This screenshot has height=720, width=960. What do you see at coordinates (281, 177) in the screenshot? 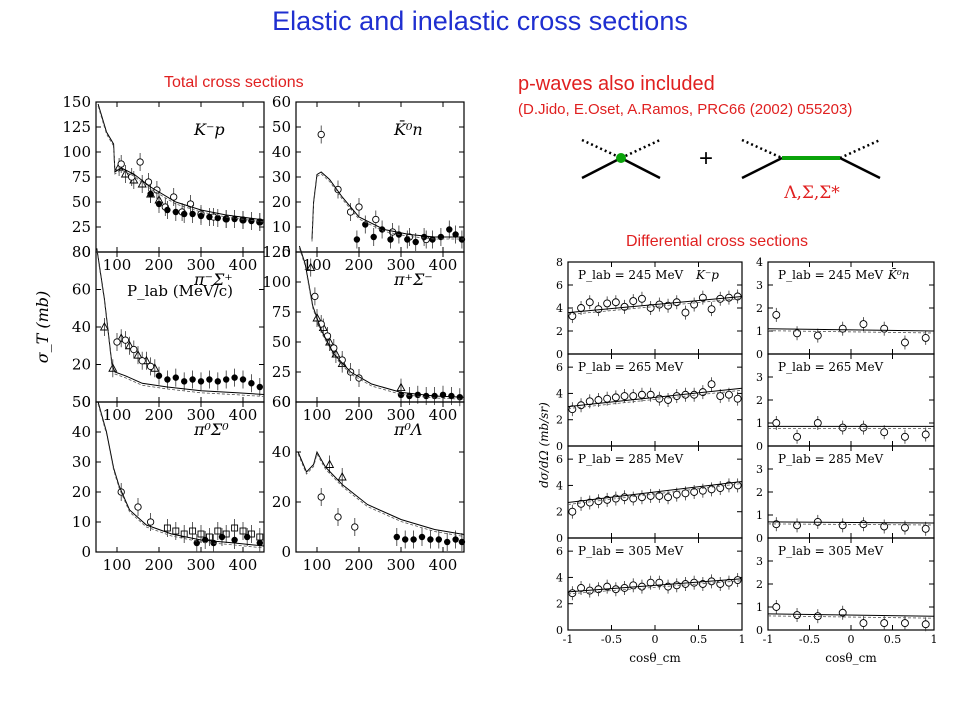
I see `y-tick-label: 30` at bounding box center [281, 177].